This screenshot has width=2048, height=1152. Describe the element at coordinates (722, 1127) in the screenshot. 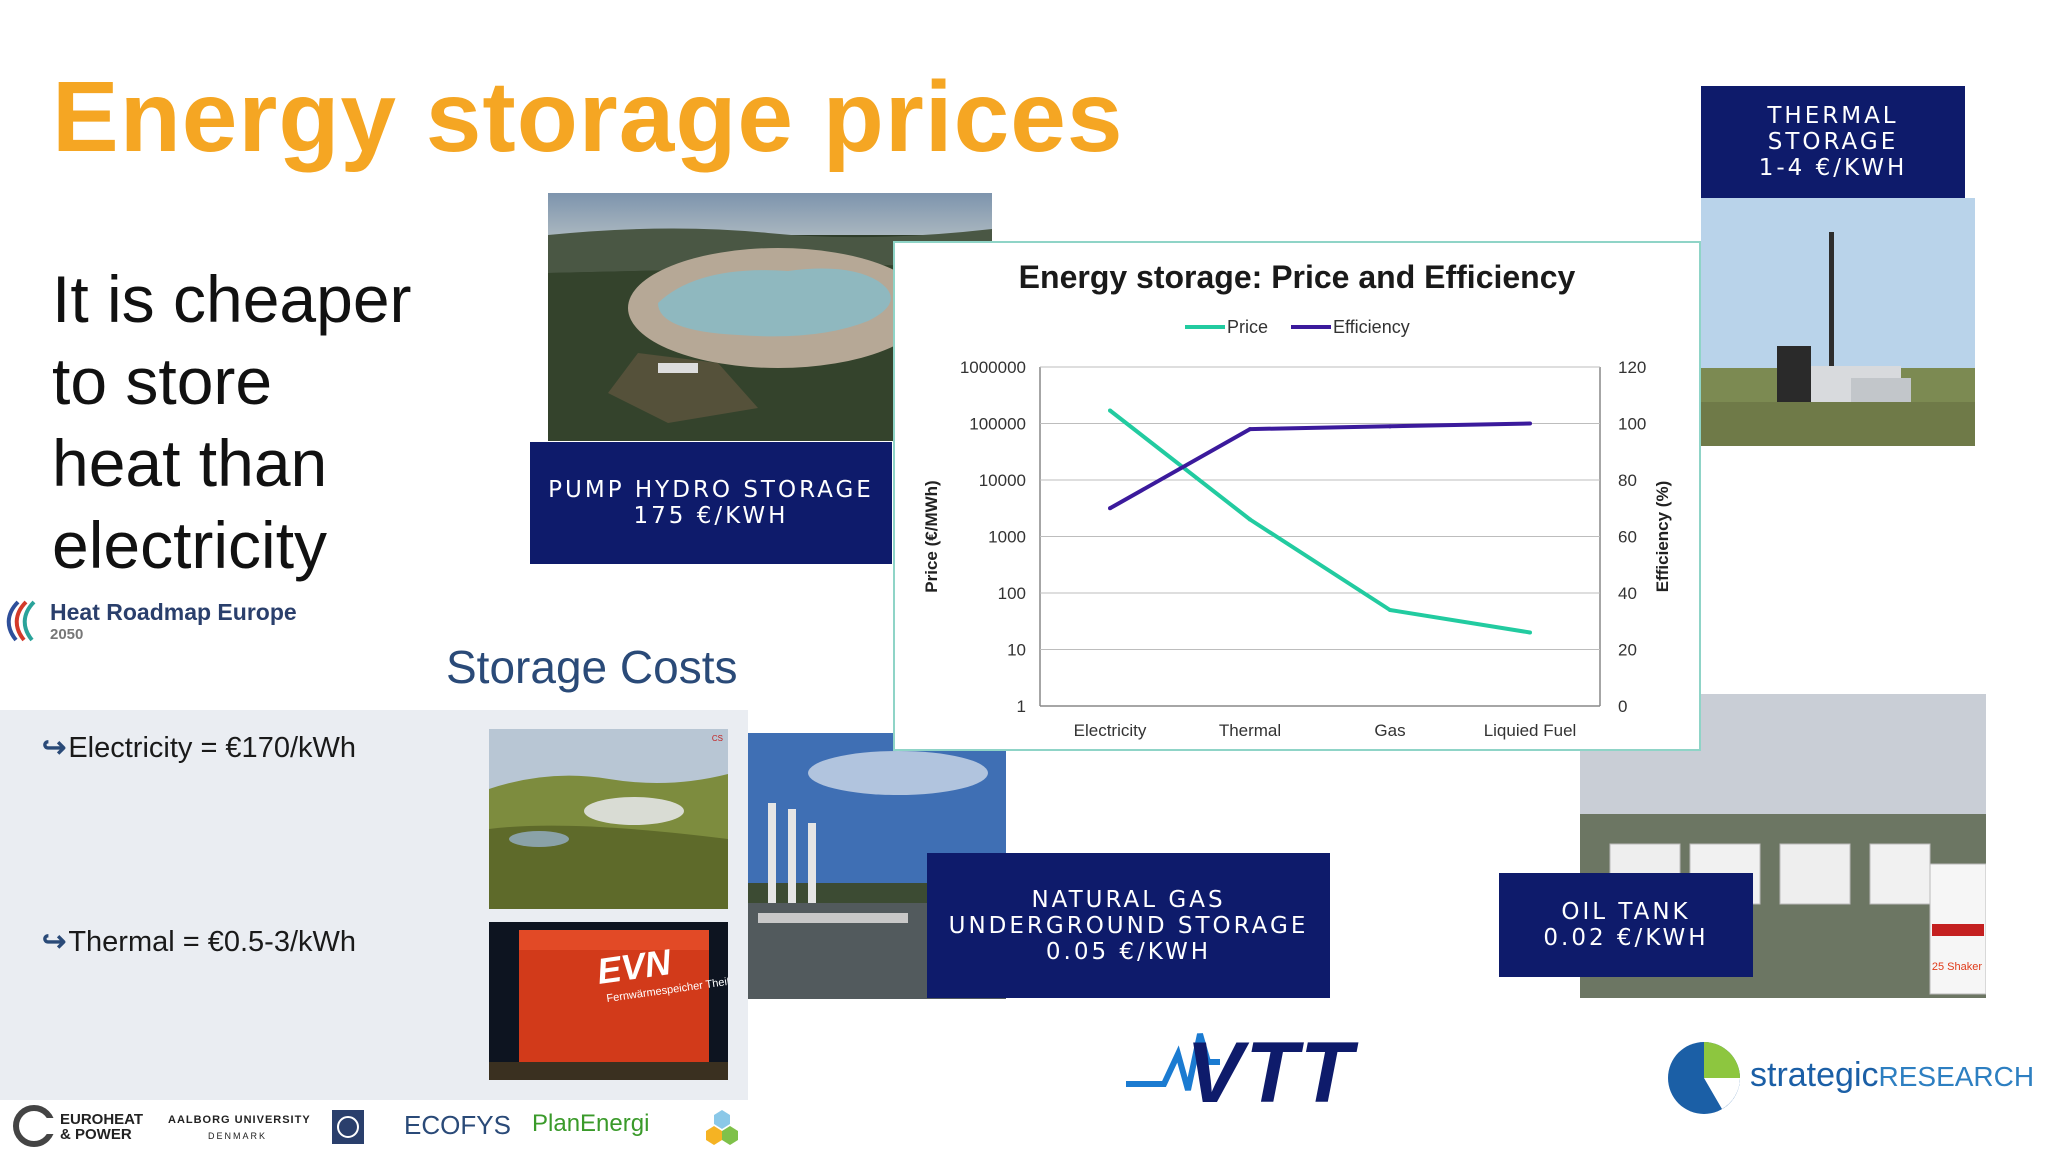

I see `hexagon-logo-icon` at that location.